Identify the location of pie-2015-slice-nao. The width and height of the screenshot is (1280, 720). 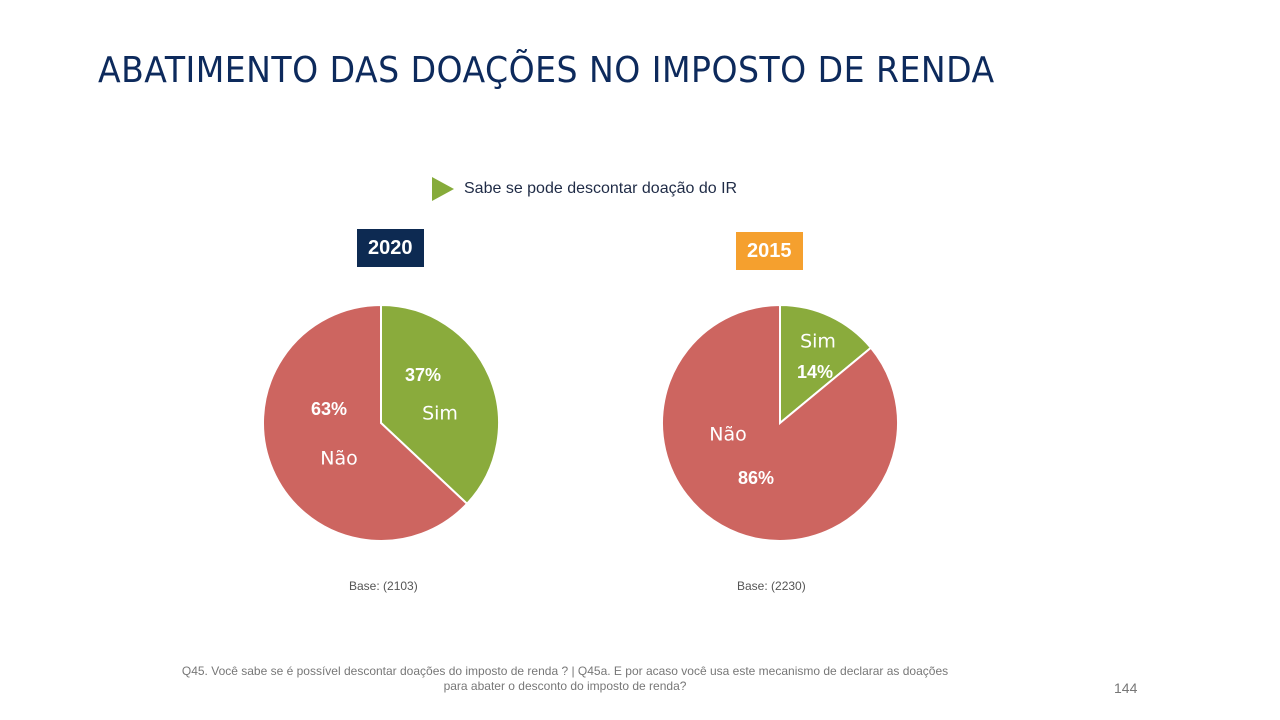
(780, 422).